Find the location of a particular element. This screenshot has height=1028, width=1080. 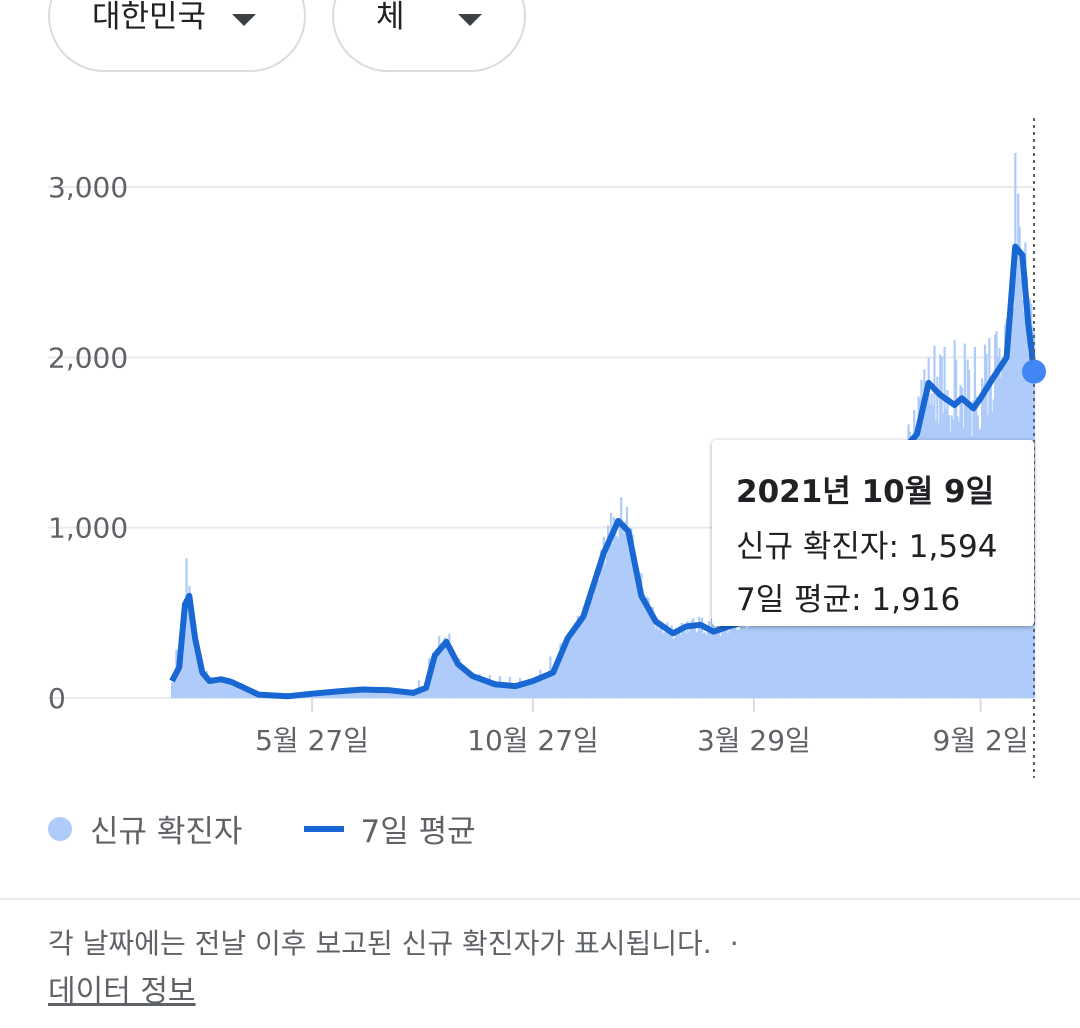

x-tick-label: 3월 29일 is located at coordinates (754, 740).